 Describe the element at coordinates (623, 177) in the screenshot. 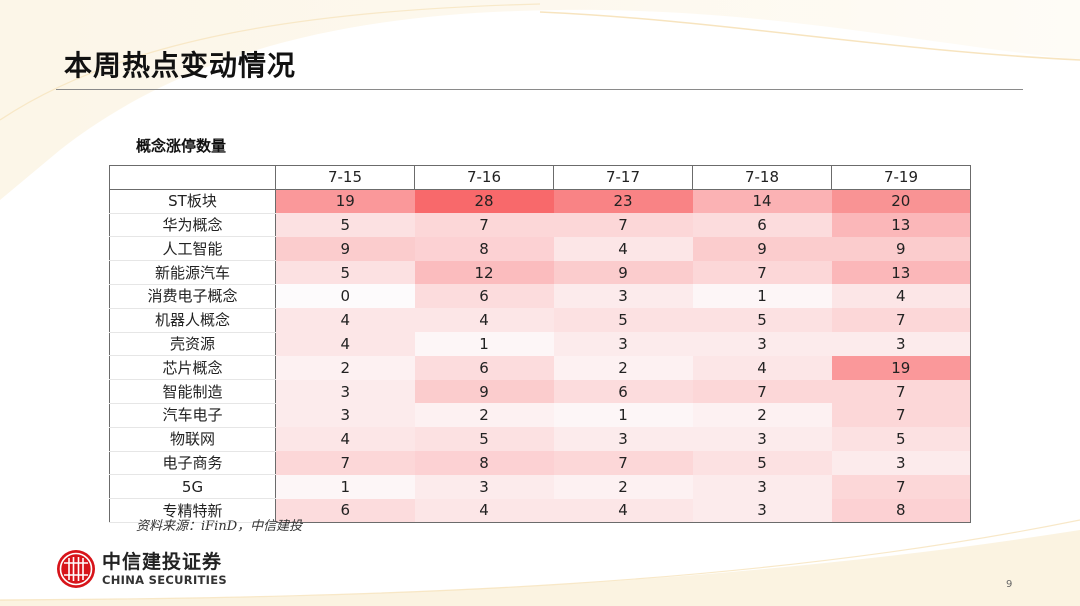

I see `column-header: 7-17` at that location.